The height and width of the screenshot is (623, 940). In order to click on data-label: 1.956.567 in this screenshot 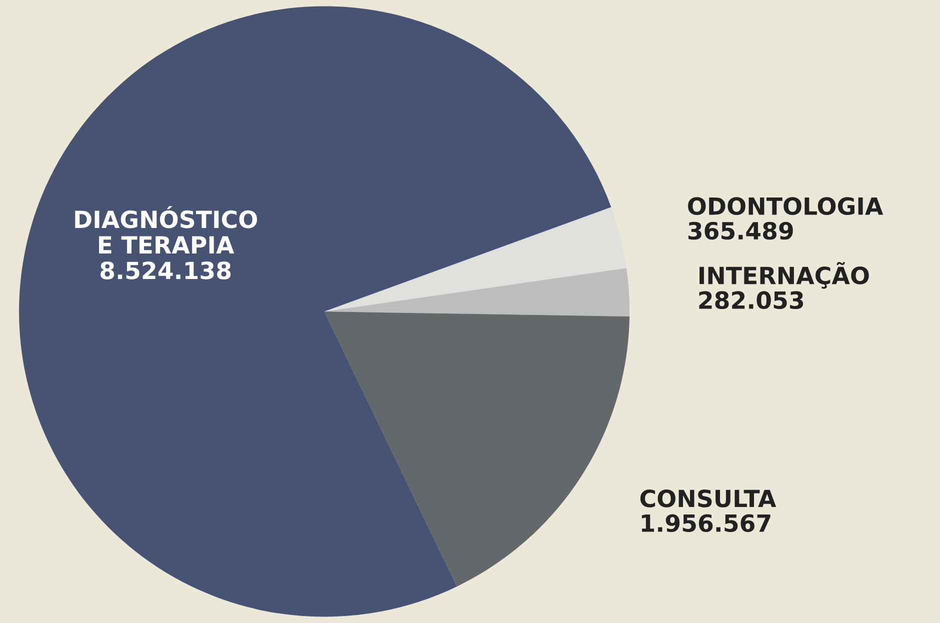, I will do `click(706, 523)`.